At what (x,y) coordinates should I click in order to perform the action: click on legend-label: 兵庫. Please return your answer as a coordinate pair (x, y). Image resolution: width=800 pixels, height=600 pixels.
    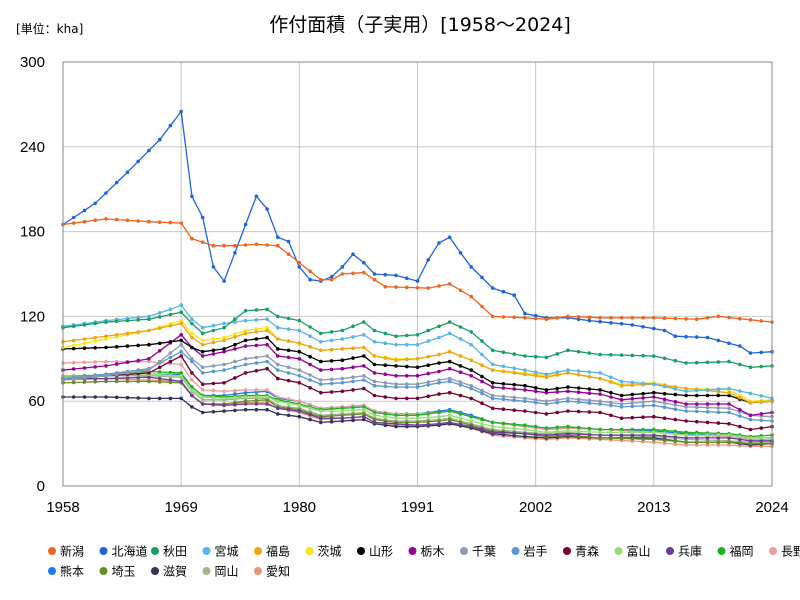
    Looking at the image, I should click on (690, 552).